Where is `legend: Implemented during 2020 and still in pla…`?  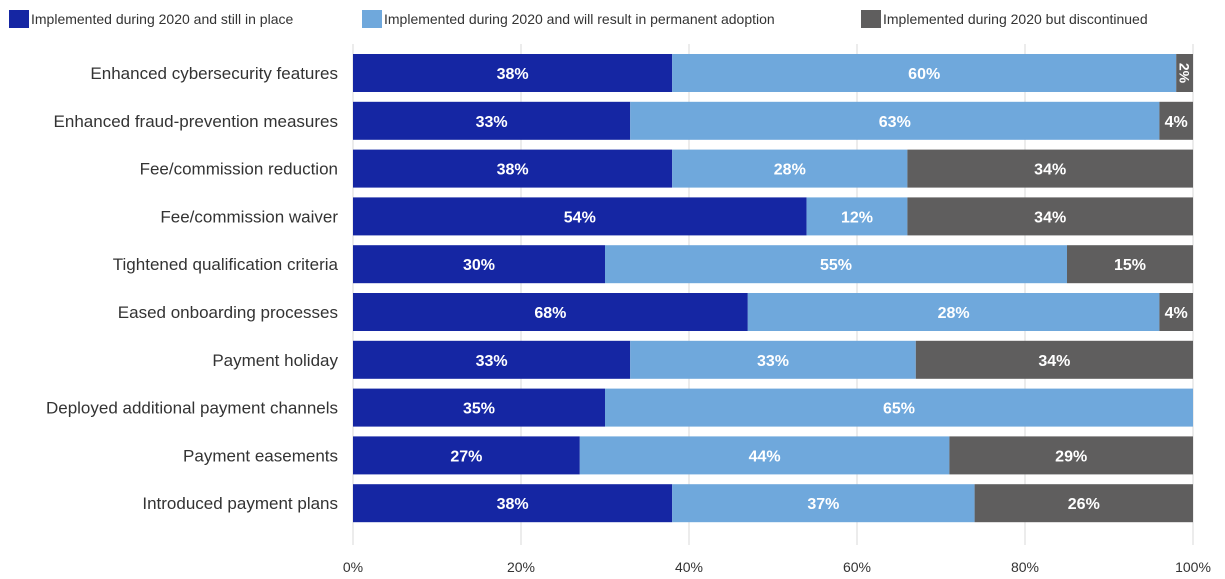
legend: Implemented during 2020 and still in pla… is located at coordinates (578, 19).